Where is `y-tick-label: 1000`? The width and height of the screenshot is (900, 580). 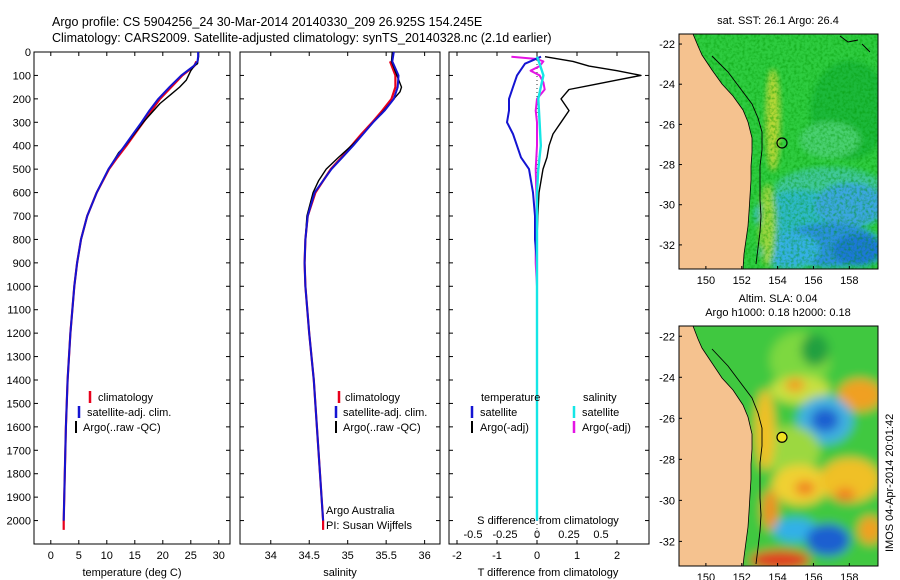 y-tick-label: 1000 is located at coordinates (19, 287).